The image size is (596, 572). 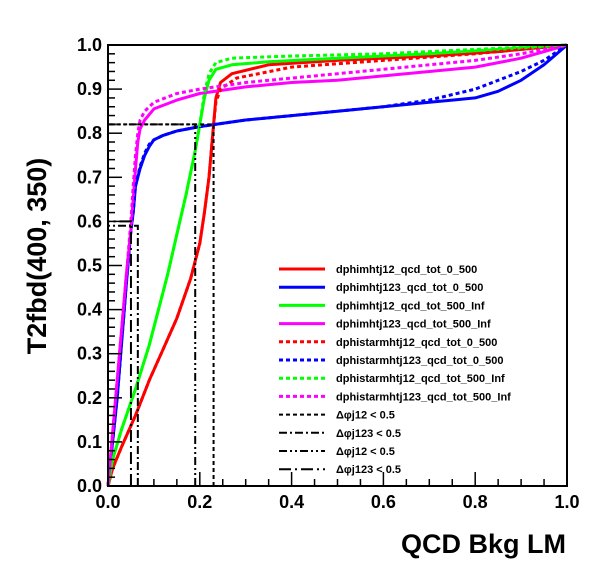 What do you see at coordinates (89, 442) in the screenshot?
I see `y-tick-label: 0.1` at bounding box center [89, 442].